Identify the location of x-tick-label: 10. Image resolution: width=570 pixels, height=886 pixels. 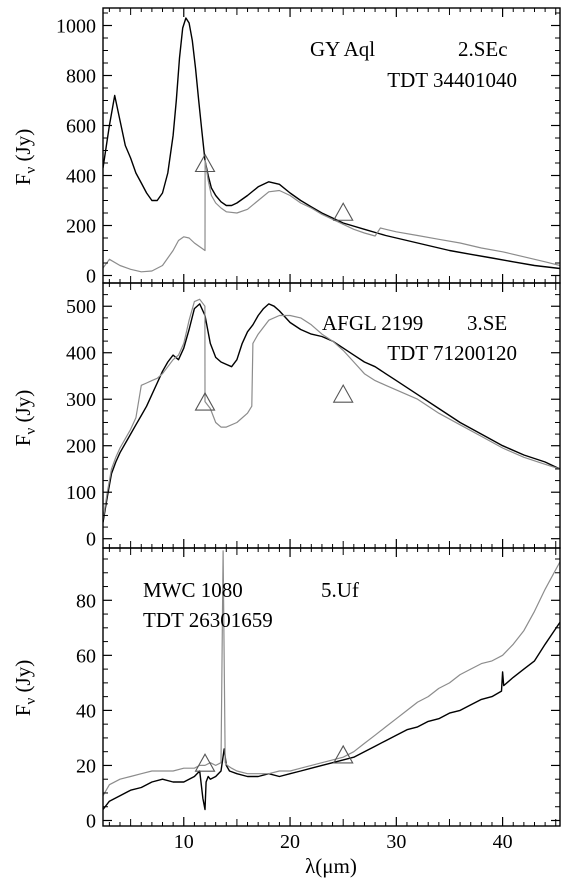
(184, 842).